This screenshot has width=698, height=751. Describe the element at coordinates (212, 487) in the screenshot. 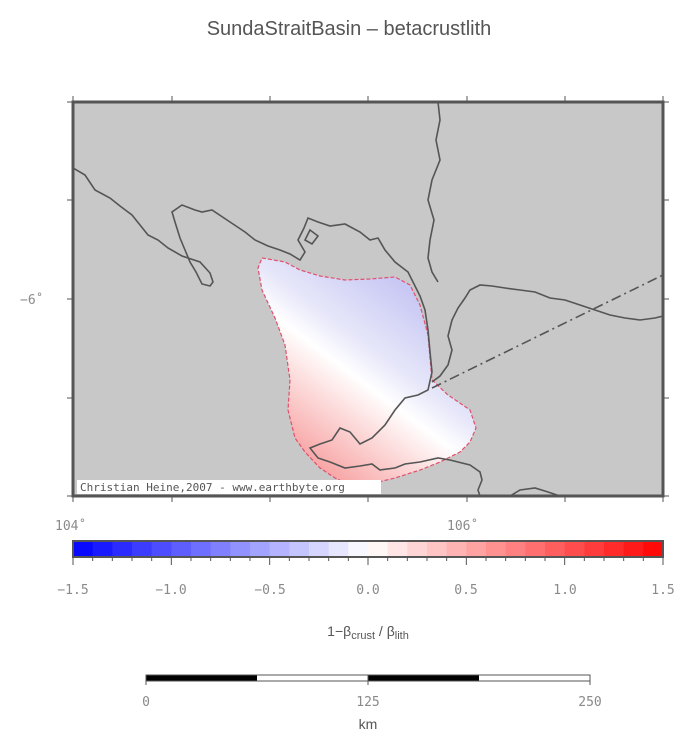

I see `credit-text: Christian Heine,2007 - www.earthbyte.org` at that location.